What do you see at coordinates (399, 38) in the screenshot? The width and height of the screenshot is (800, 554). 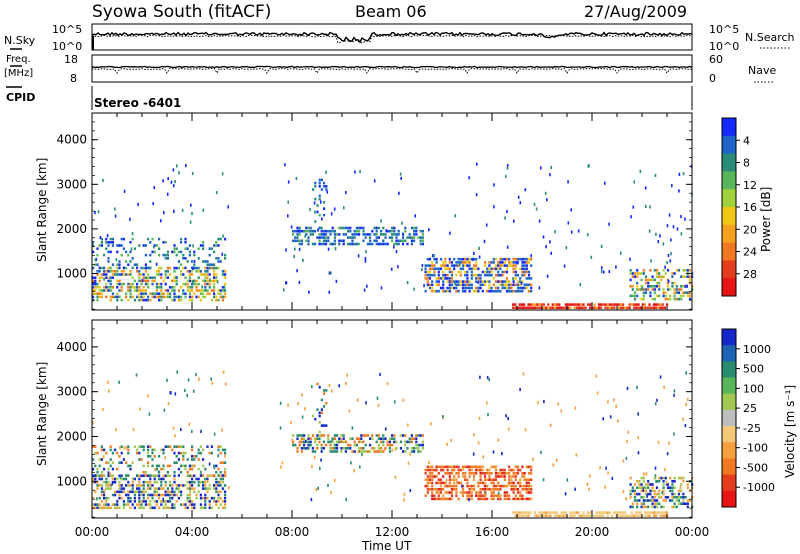 I see `nsky-panel: N.Sky 10^5 10^0 10^5 10^0 N.Search` at bounding box center [399, 38].